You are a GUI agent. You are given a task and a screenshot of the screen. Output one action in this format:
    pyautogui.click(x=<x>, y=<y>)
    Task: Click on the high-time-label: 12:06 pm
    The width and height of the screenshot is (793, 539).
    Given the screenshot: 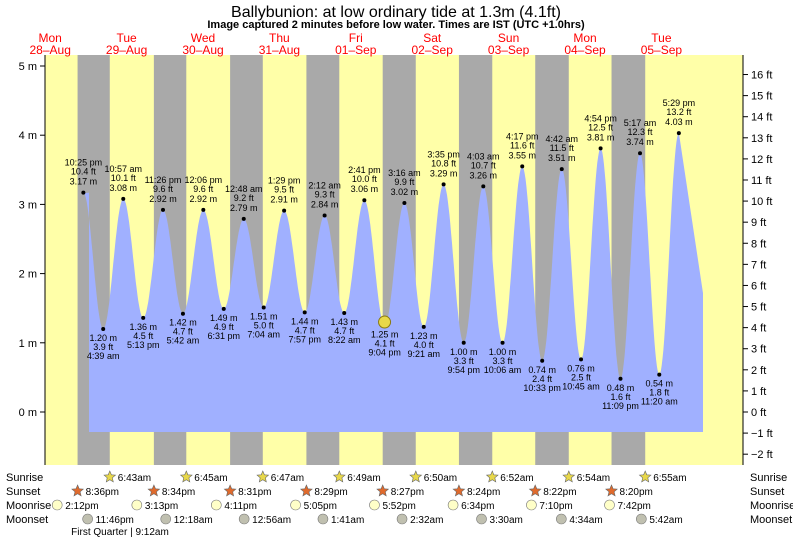 What is the action you would take?
    pyautogui.click(x=204, y=180)
    